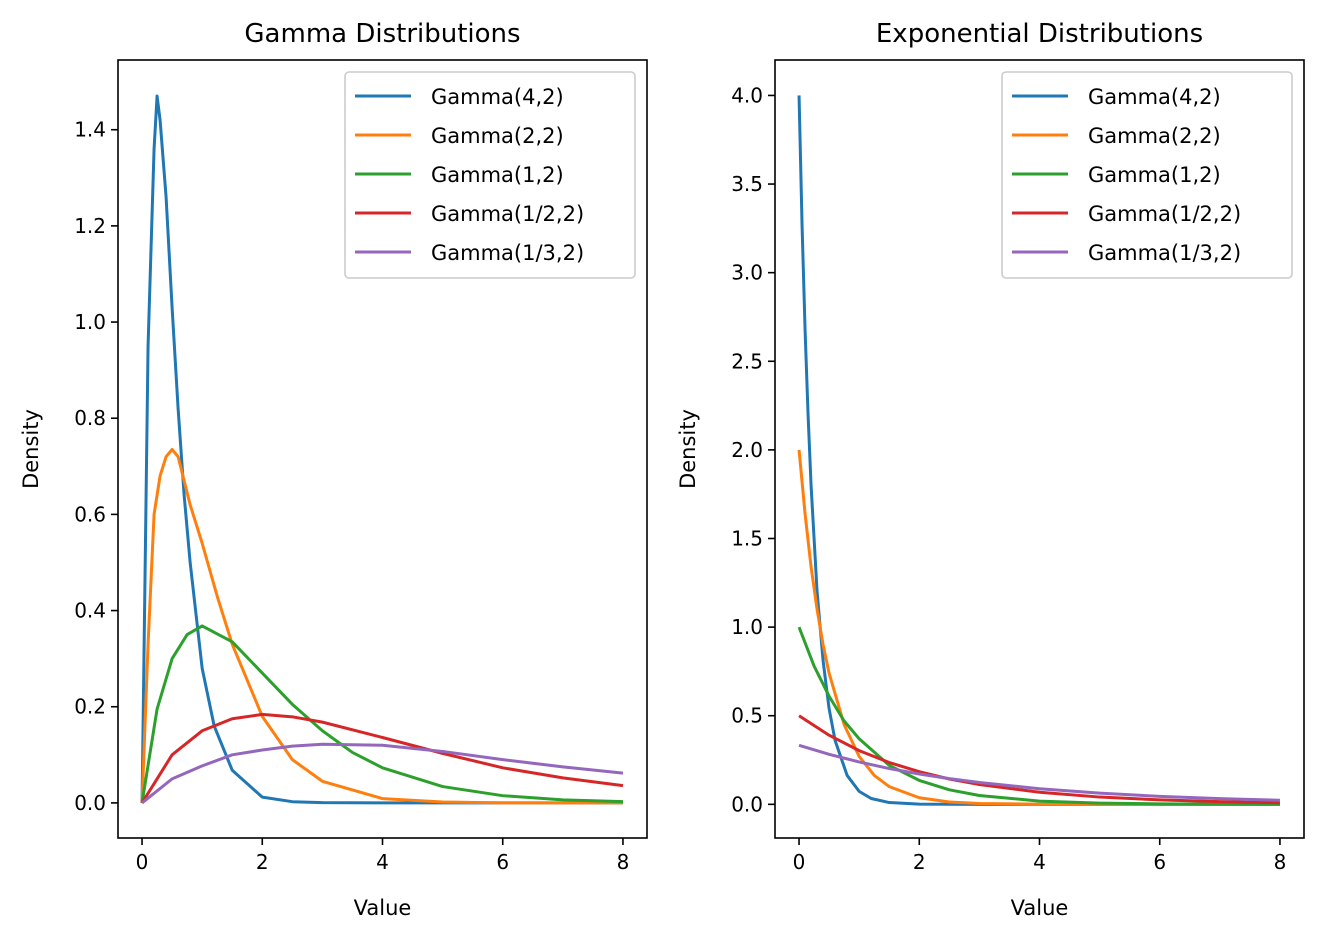 The height and width of the screenshot is (940, 1324). What do you see at coordinates (90, 611) in the screenshot?
I see `y-tick-label: 0.4` at bounding box center [90, 611].